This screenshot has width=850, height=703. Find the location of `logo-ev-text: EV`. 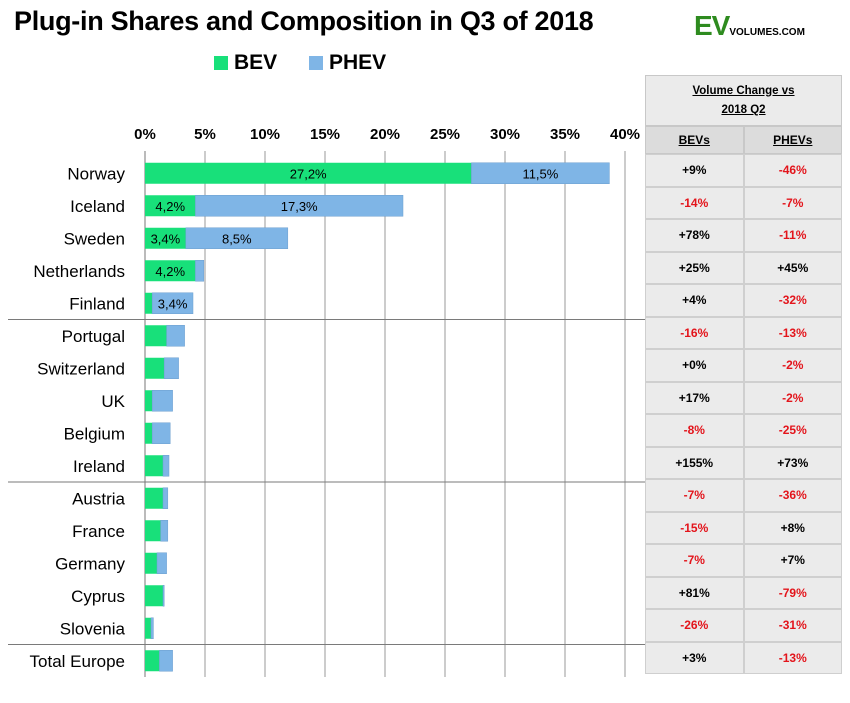

logo-ev-text: EV is located at coordinates (712, 25).